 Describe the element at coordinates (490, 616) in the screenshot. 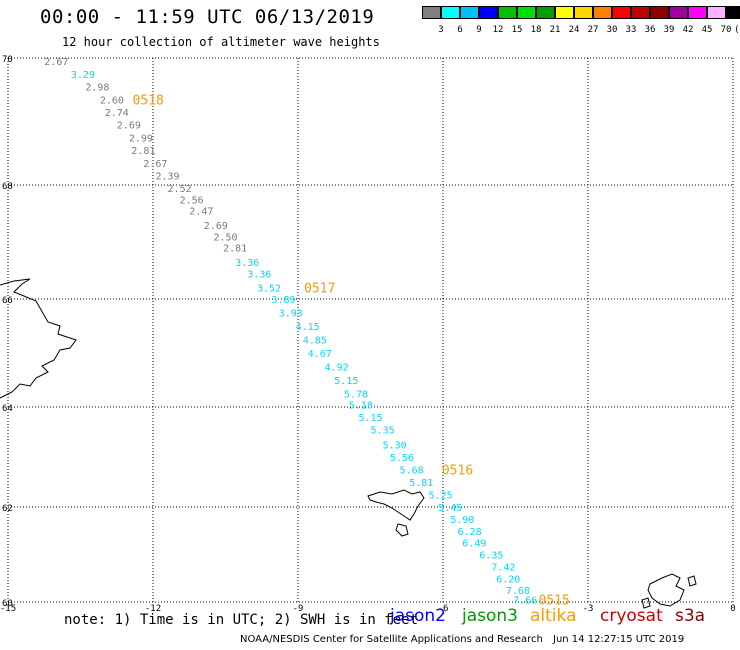

I see `satellite-legend-jason3: jason3` at that location.